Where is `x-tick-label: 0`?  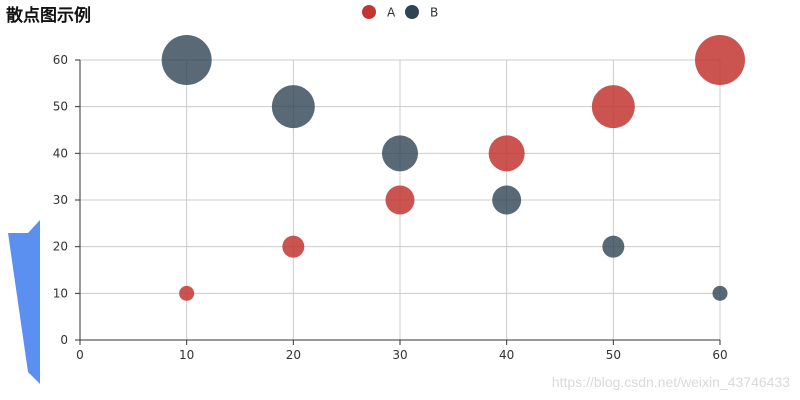 x-tick-label: 0 is located at coordinates (80, 355).